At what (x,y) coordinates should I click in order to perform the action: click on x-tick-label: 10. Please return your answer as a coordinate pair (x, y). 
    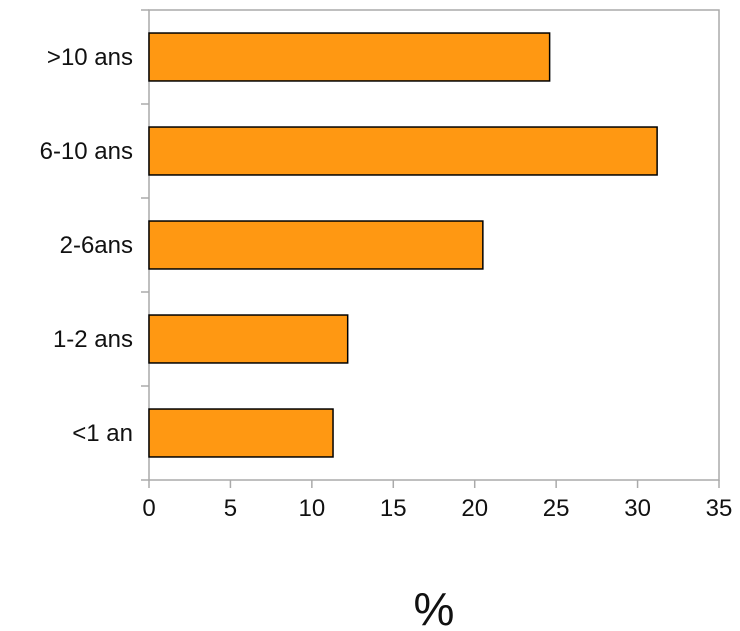
    Looking at the image, I should click on (312, 508).